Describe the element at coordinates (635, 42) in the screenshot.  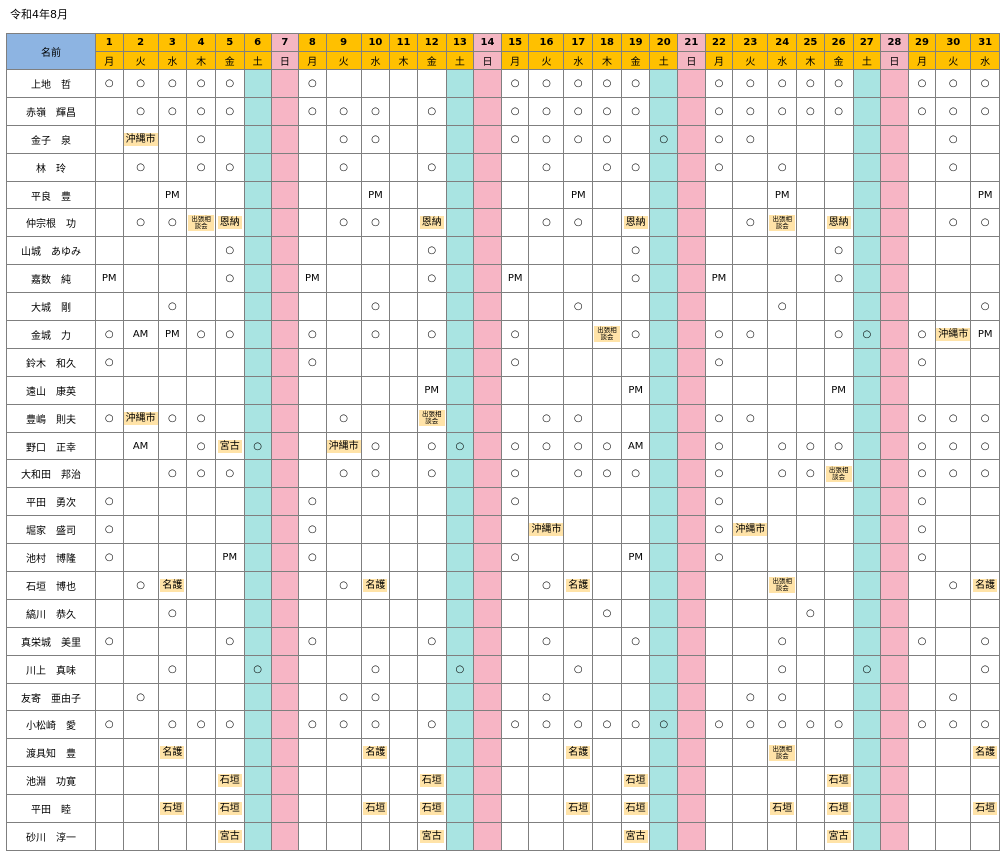
I see `day-header: 19` at that location.